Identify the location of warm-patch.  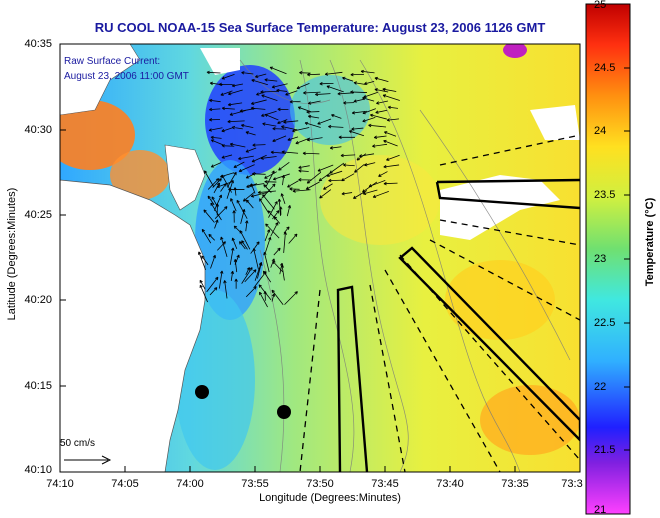
(530, 420).